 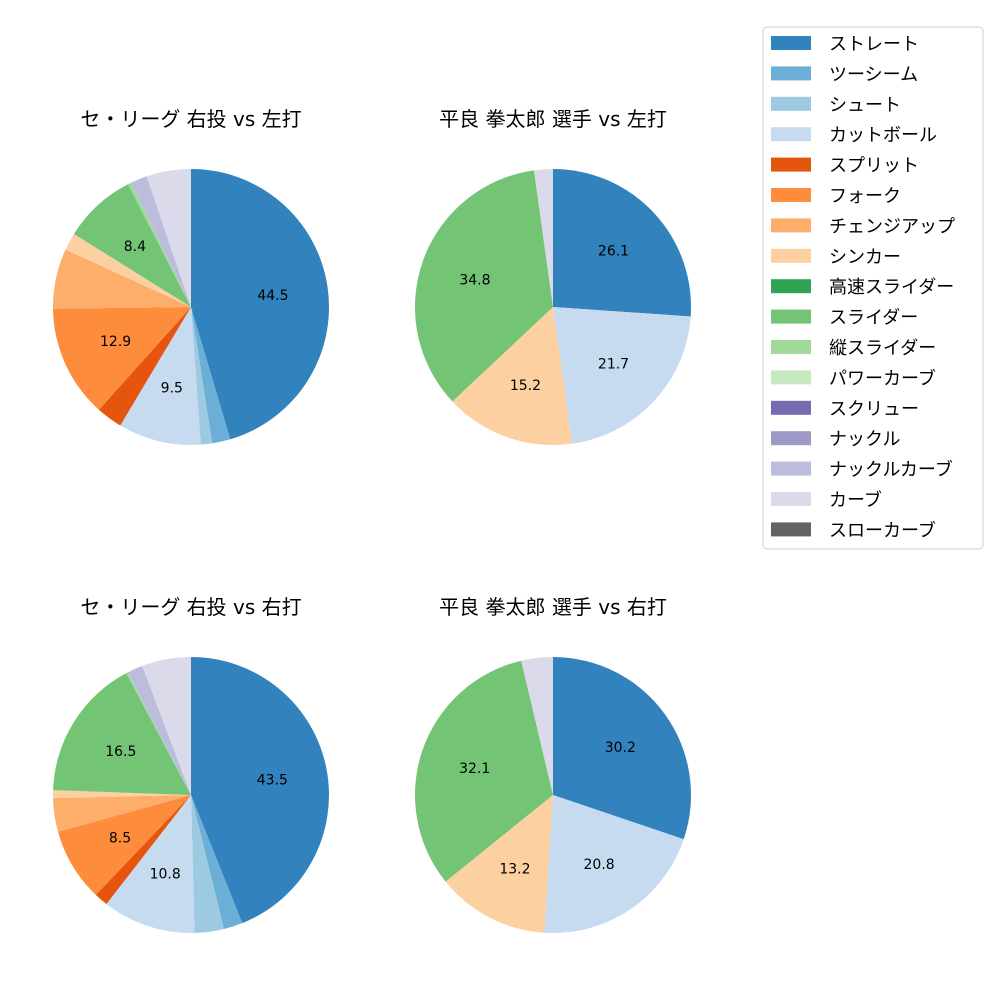 What do you see at coordinates (553, 607) in the screenshot?
I see `pie-title: 平良 拳太郎 選手 vs 右打` at bounding box center [553, 607].